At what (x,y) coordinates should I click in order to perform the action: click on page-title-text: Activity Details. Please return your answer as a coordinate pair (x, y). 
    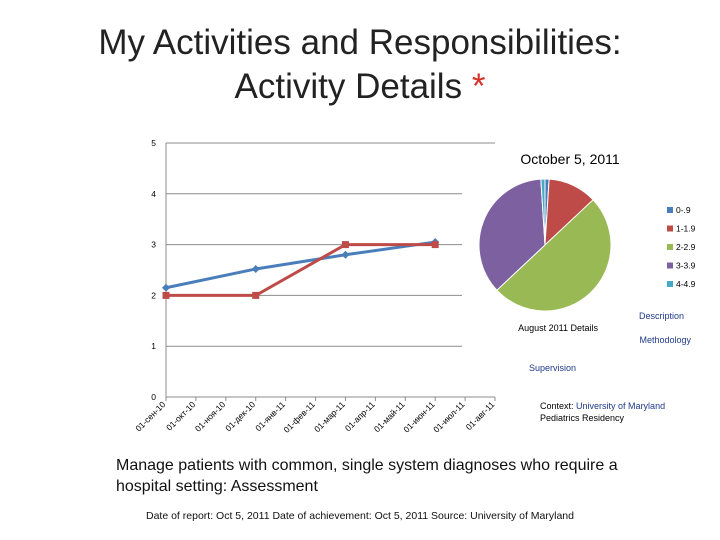
    Looking at the image, I should click on (348, 86).